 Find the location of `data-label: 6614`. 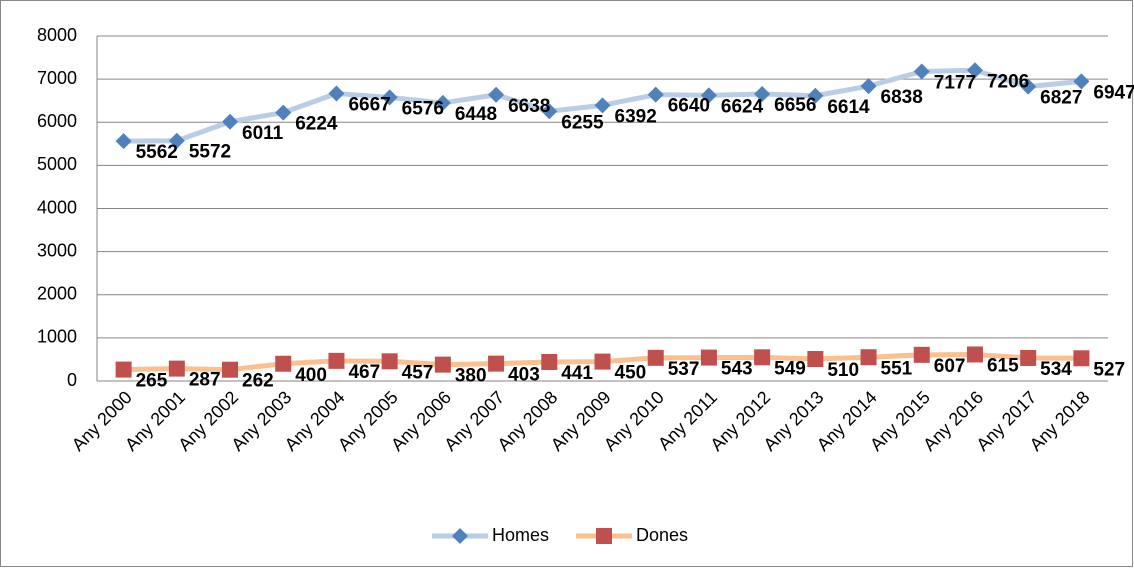

data-label: 6614 is located at coordinates (848, 107).